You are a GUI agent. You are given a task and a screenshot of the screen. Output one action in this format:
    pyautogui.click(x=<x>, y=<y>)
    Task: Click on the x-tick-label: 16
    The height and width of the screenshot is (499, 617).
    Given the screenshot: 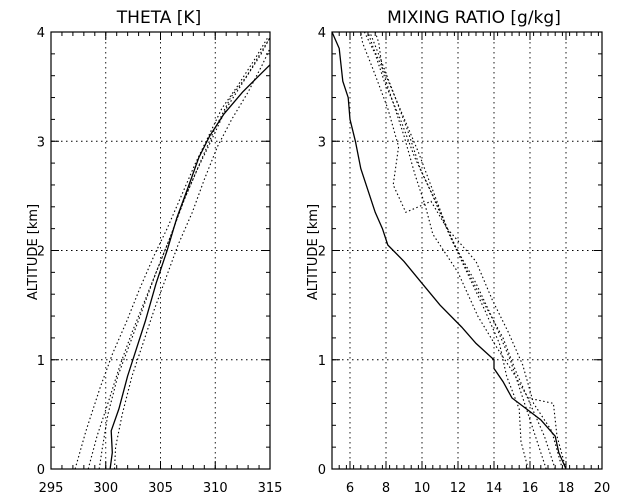 What is the action you would take?
    pyautogui.click(x=530, y=488)
    